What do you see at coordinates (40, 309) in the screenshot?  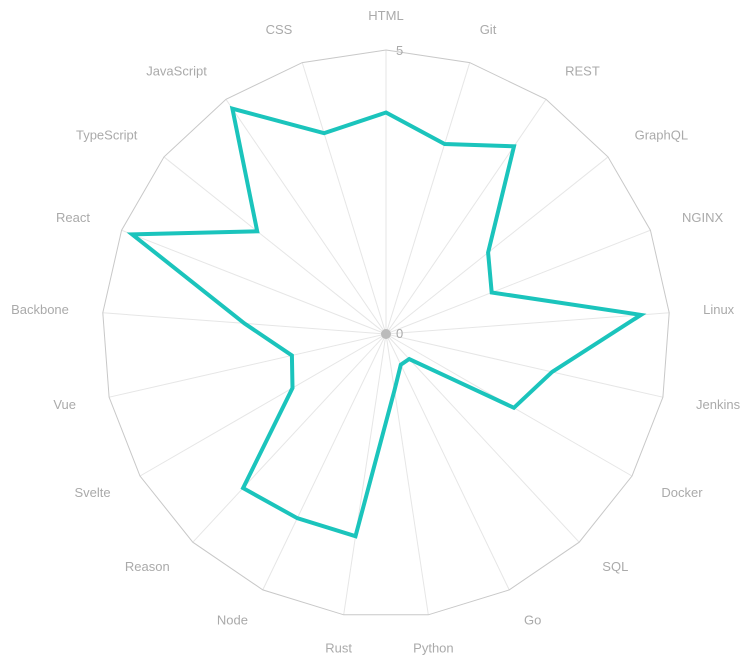 I see `axis-label-backbone: Backbone` at bounding box center [40, 309].